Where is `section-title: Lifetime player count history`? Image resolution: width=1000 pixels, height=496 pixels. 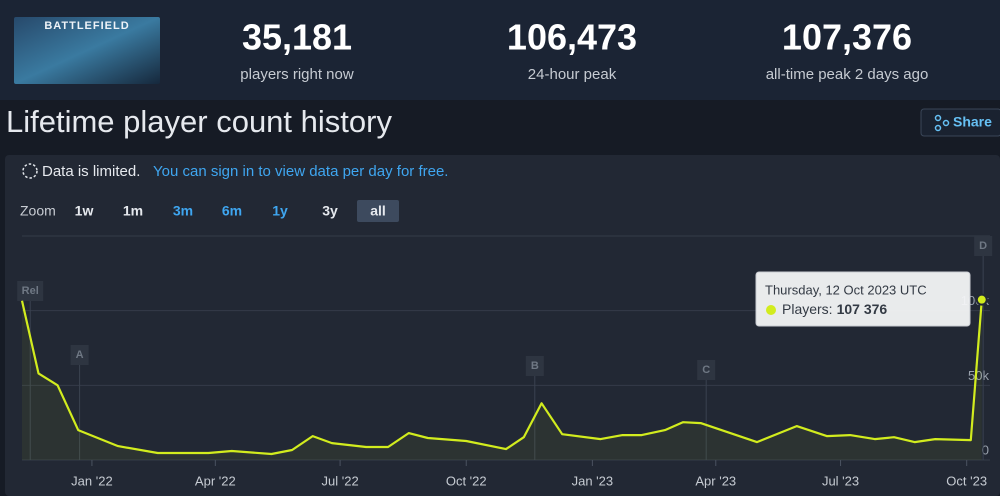
section-title: Lifetime player count history is located at coordinates (199, 121).